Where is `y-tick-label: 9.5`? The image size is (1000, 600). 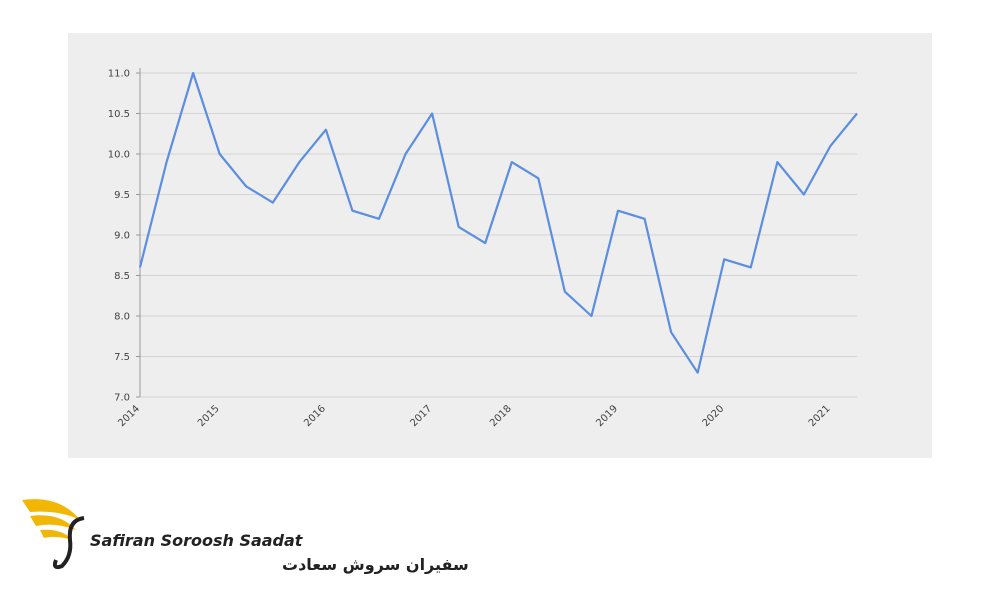
y-tick-label: 9.5 is located at coordinates (122, 195).